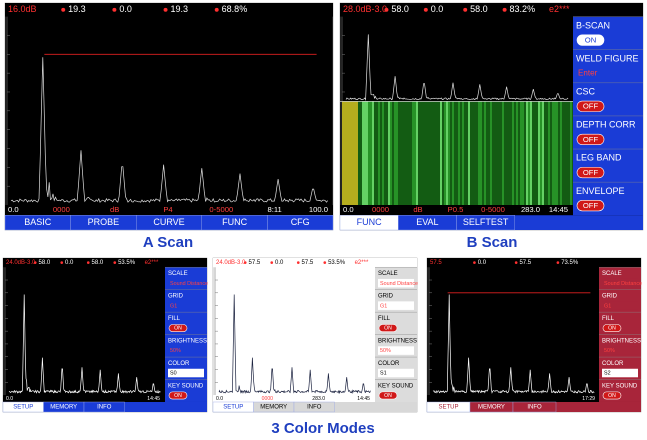 This screenshot has width=647, height=440. I want to click on footer-value: P4, so click(168, 209).